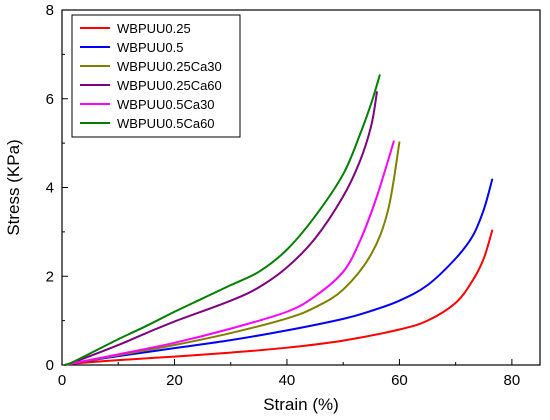 The height and width of the screenshot is (420, 550). What do you see at coordinates (50, 276) in the screenshot?
I see `y-tick-label: 2` at bounding box center [50, 276].